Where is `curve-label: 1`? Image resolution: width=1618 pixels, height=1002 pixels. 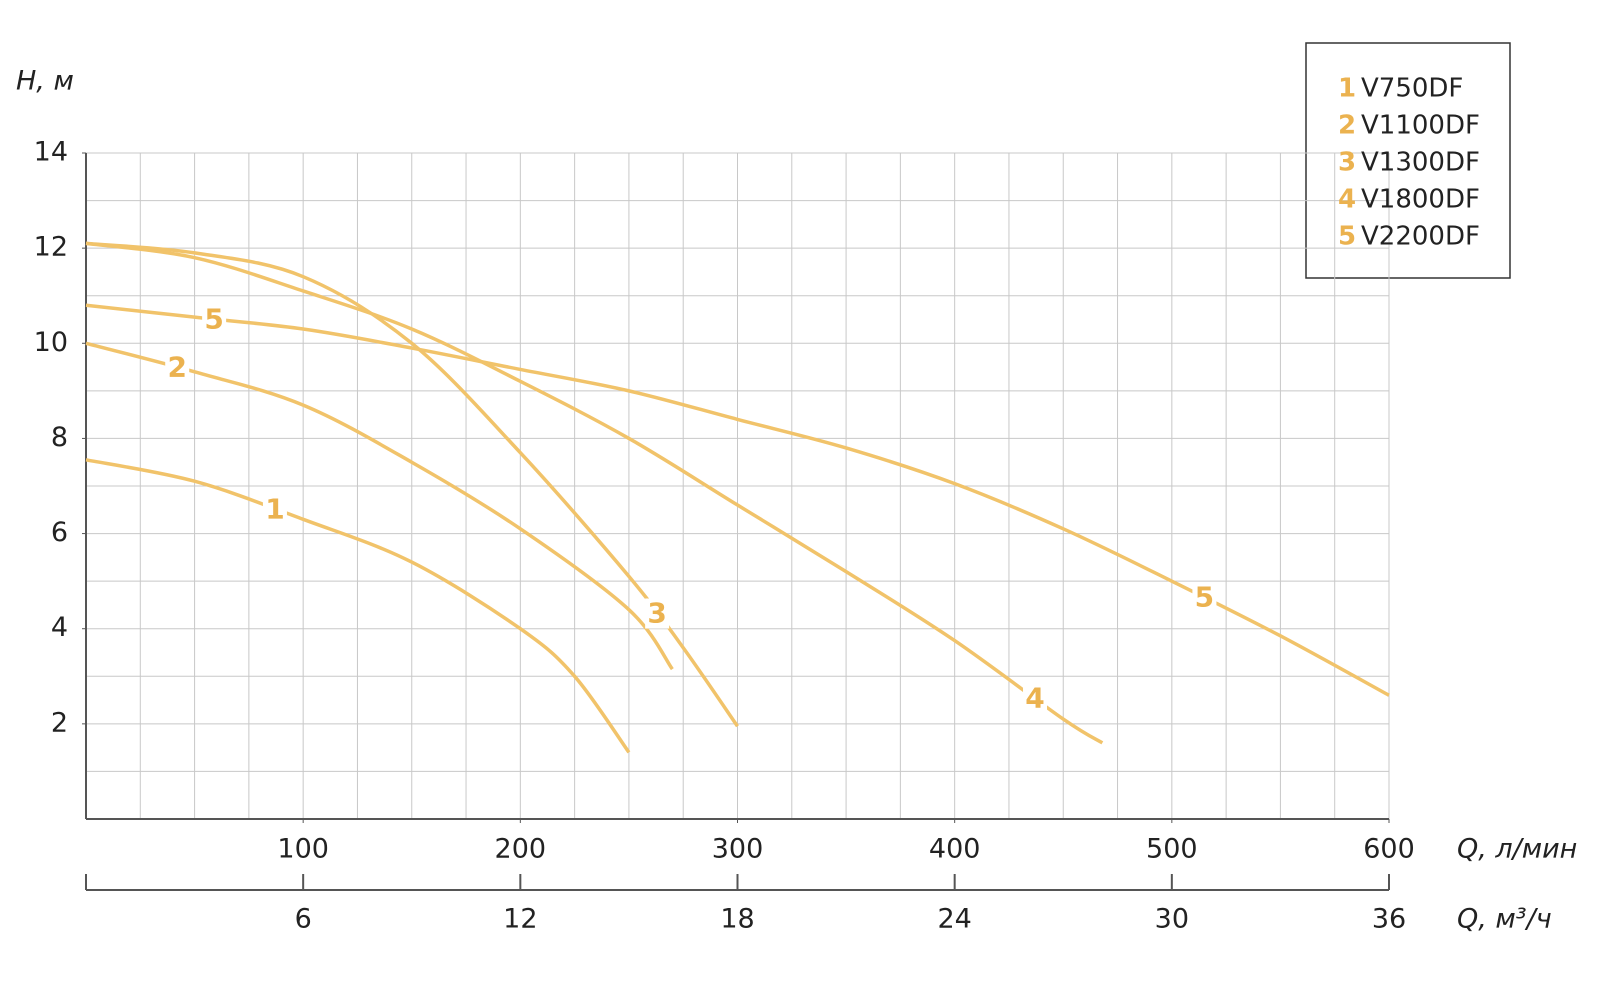
curve-label: 1 is located at coordinates (274, 508).